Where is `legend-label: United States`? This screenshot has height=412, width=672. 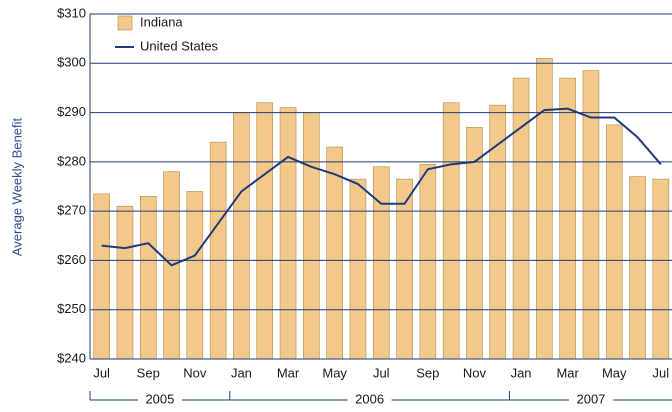
legend-label: United States is located at coordinates (179, 45).